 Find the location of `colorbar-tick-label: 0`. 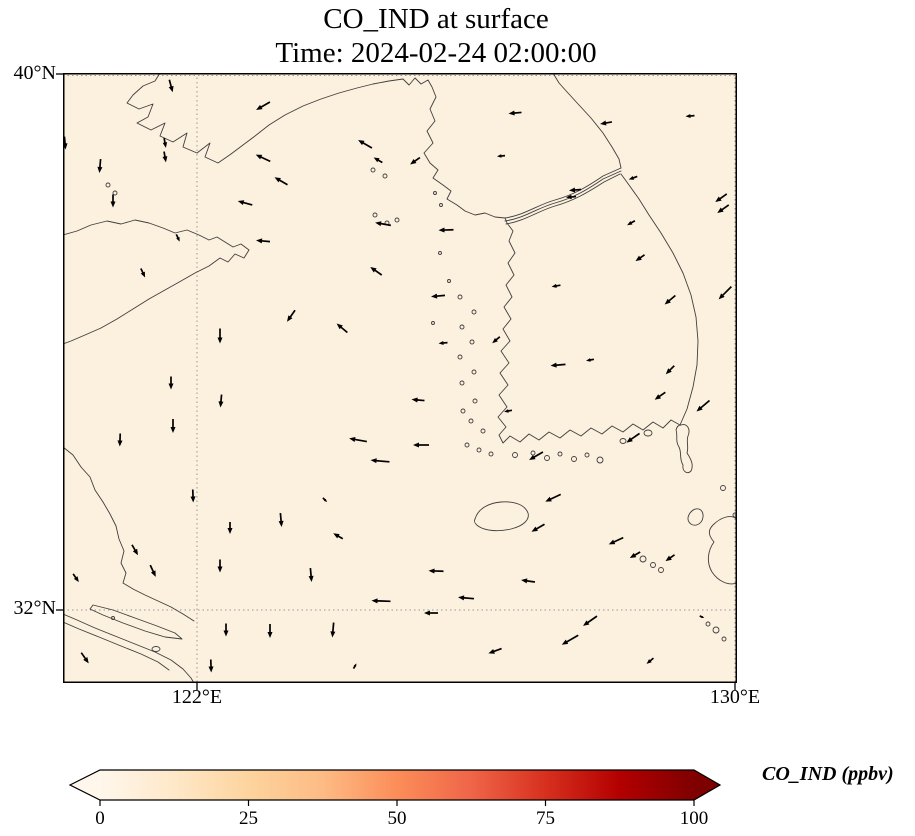

colorbar-tick-label: 0 is located at coordinates (100, 818).